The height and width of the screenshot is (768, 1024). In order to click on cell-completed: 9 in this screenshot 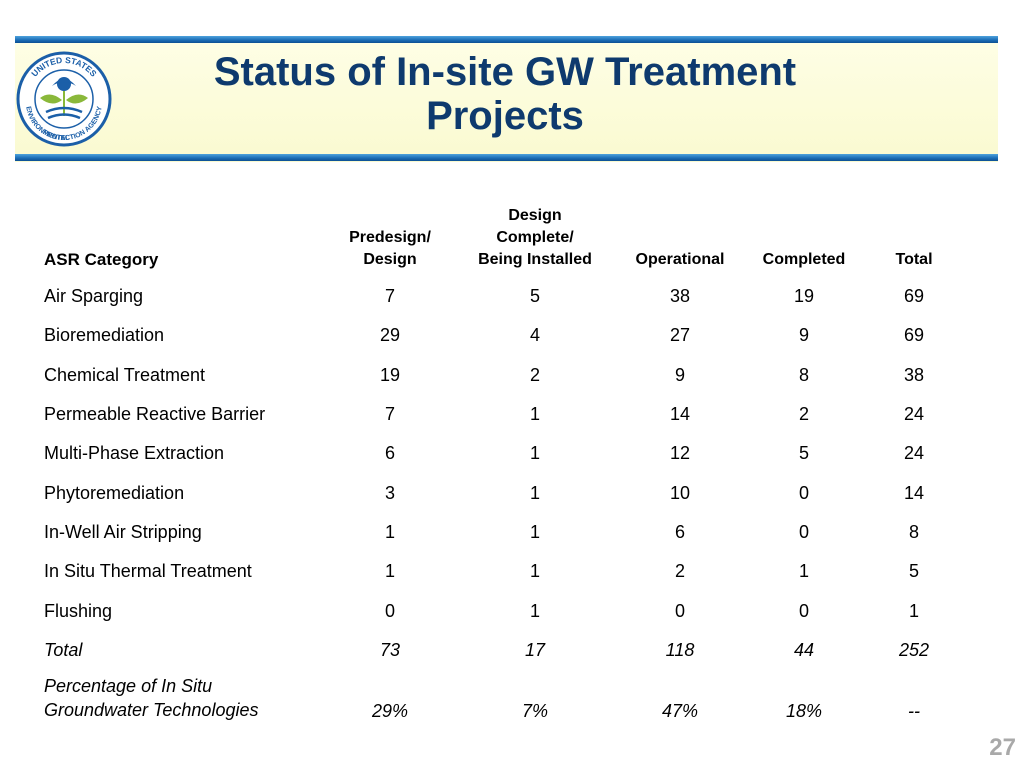, I will do `click(803, 335)`.